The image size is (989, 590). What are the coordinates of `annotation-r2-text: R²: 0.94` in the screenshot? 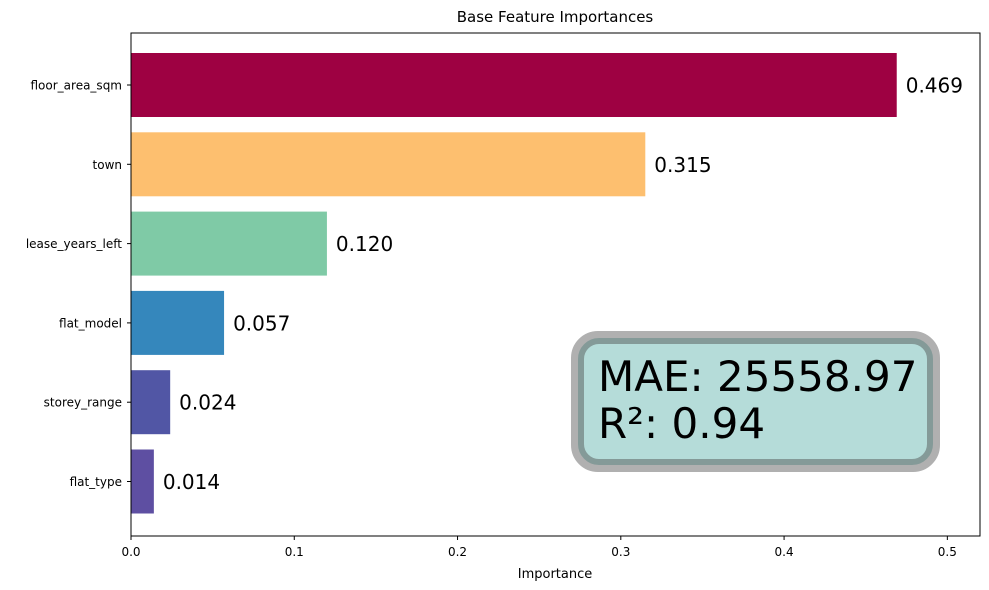 It's located at (681, 423).